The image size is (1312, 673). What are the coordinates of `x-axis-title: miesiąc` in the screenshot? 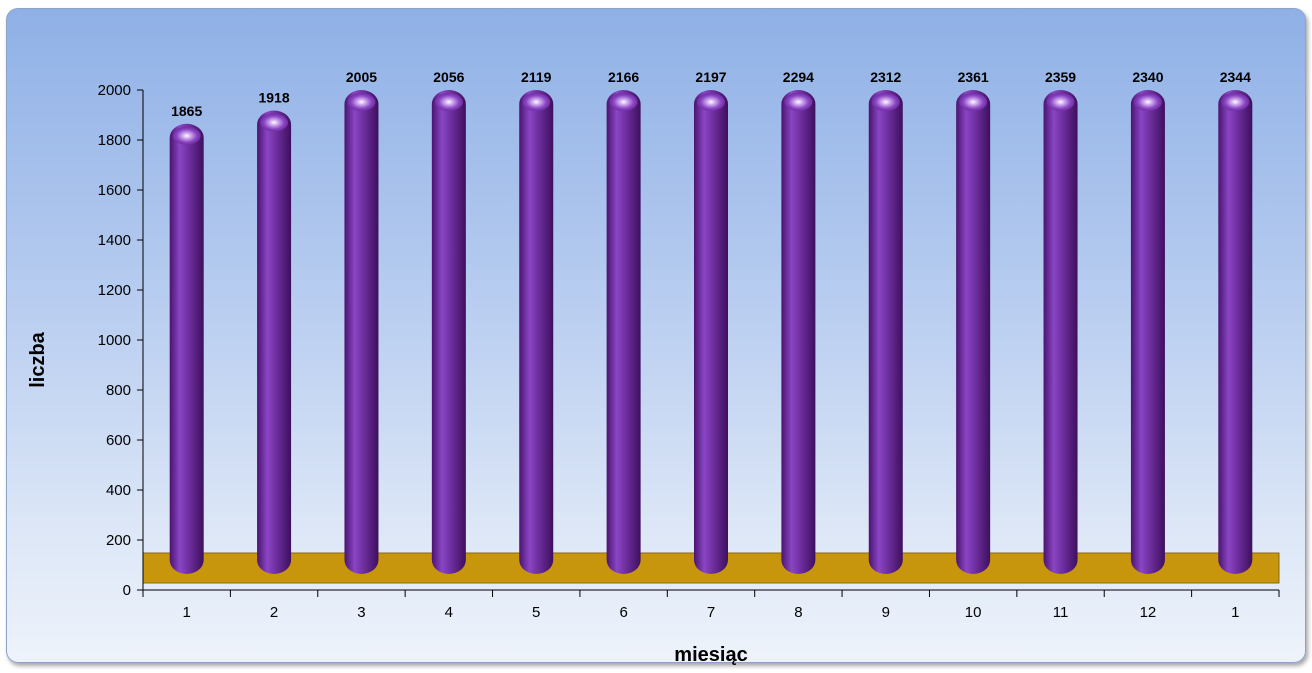 It's located at (710, 655).